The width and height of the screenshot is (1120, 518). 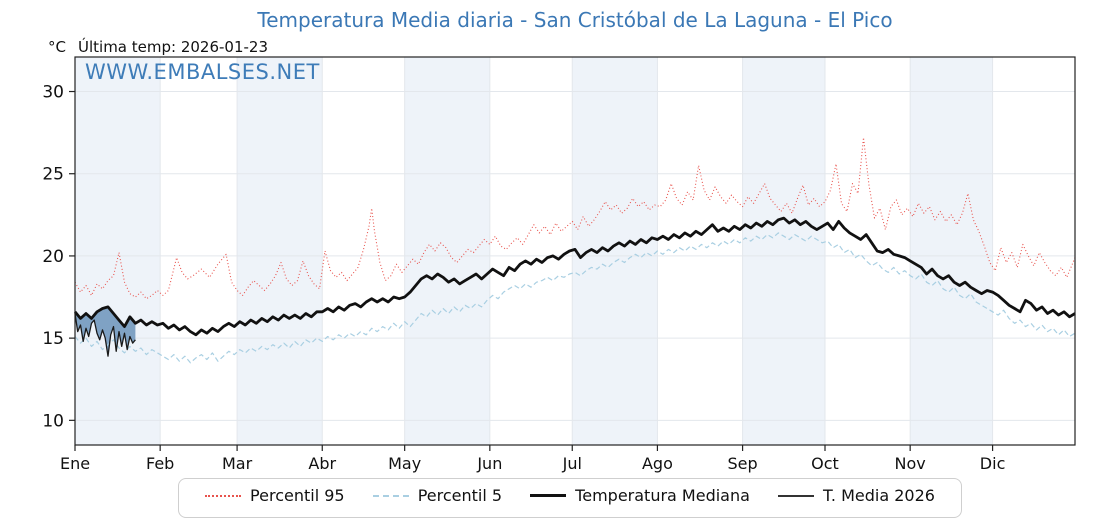 What do you see at coordinates (105, 335) in the screenshot?
I see `series-line-t-media-2026` at bounding box center [105, 335].